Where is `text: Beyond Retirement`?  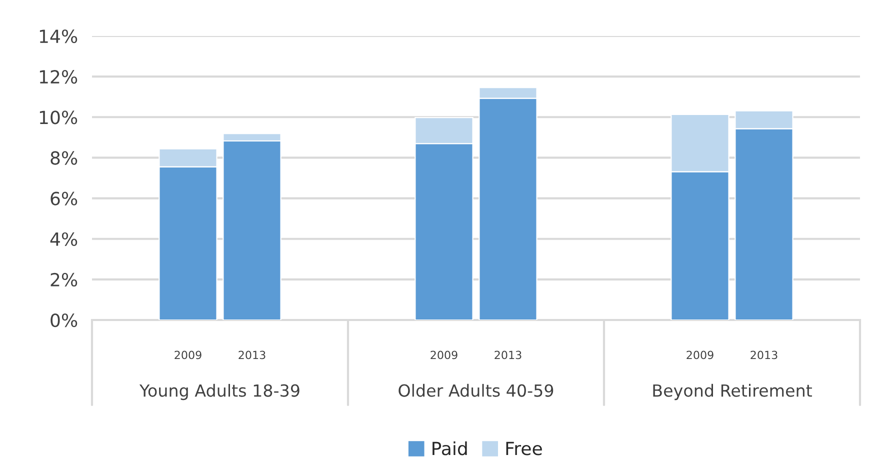
text: Beyond Retirement is located at coordinates (732, 392).